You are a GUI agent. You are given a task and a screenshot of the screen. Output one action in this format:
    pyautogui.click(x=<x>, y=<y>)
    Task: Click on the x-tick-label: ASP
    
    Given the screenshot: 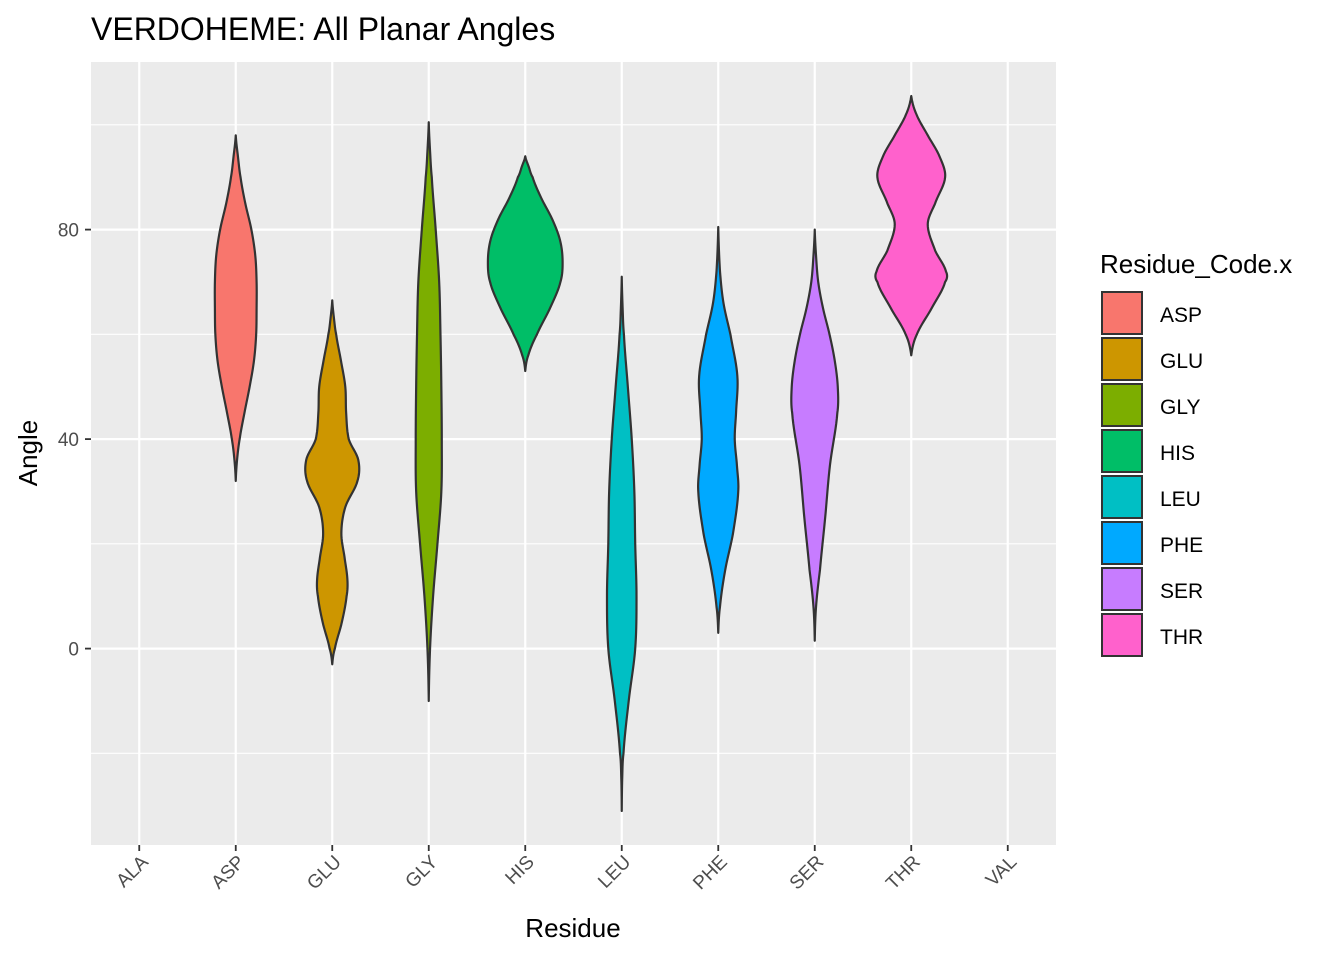 What is the action you would take?
    pyautogui.click(x=229, y=873)
    